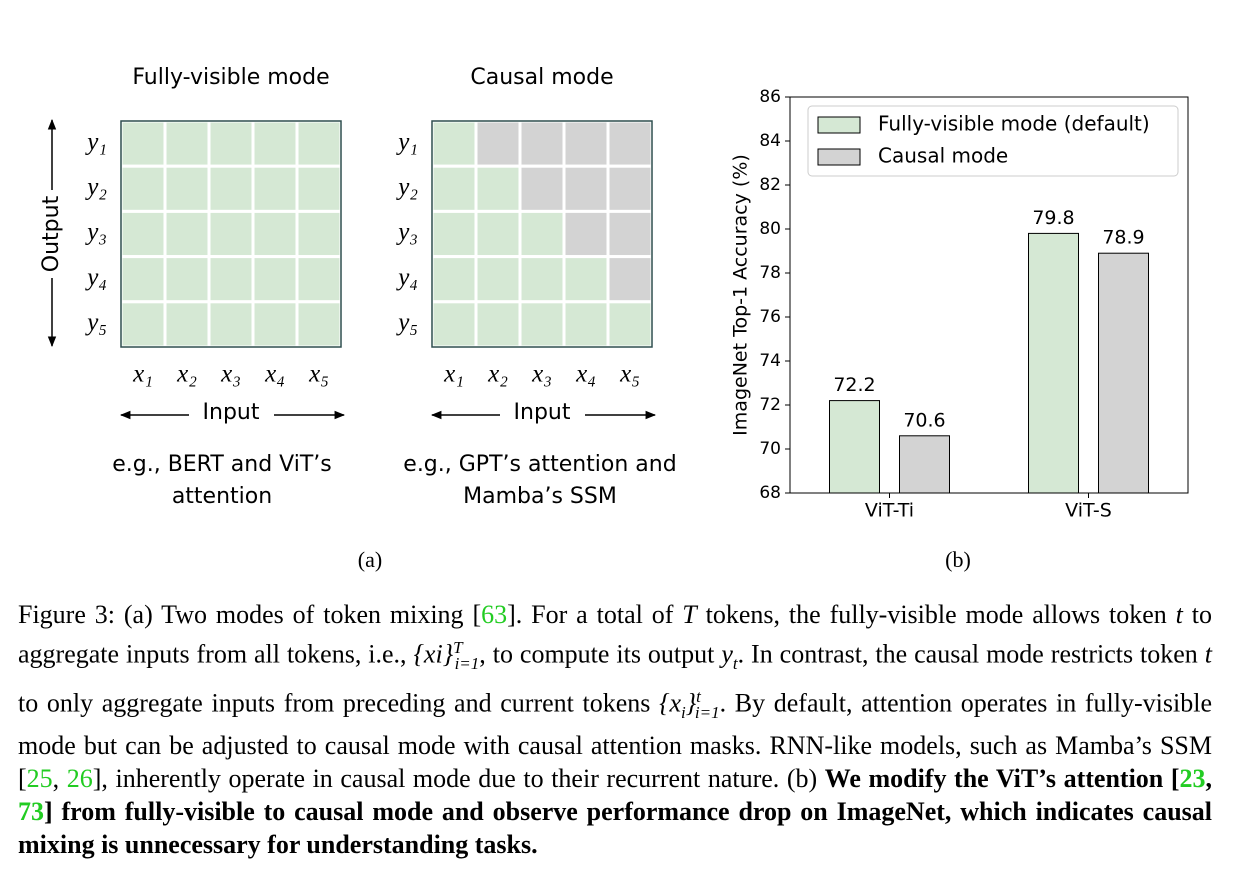 The height and width of the screenshot is (883, 1233). What do you see at coordinates (770, 141) in the screenshot?
I see `y-tick-label: 84` at bounding box center [770, 141].